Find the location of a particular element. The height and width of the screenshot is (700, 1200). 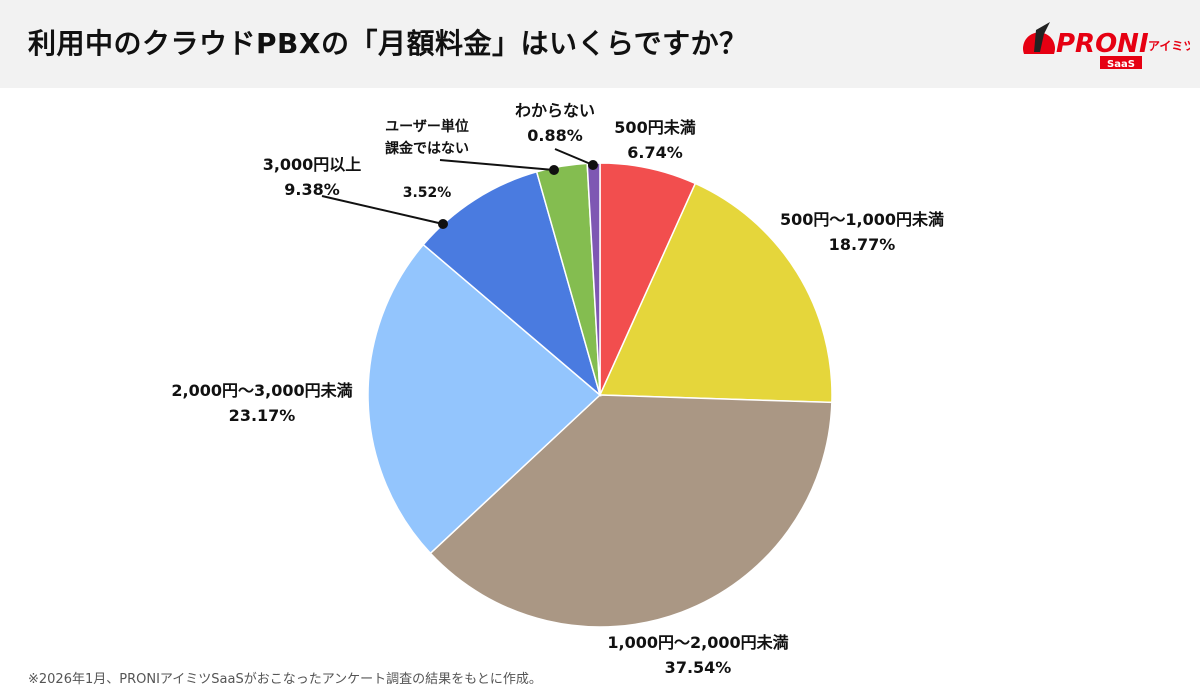

label-value: 0.88% is located at coordinates (555, 135).